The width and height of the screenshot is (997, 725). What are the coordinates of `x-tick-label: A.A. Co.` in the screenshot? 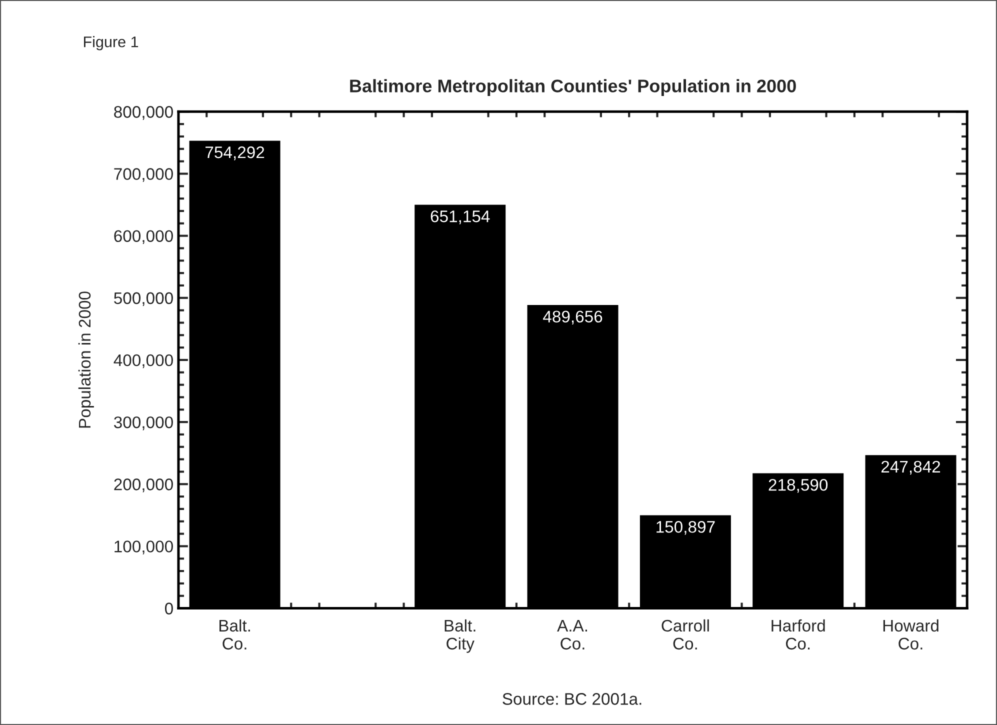 It's located at (572, 635).